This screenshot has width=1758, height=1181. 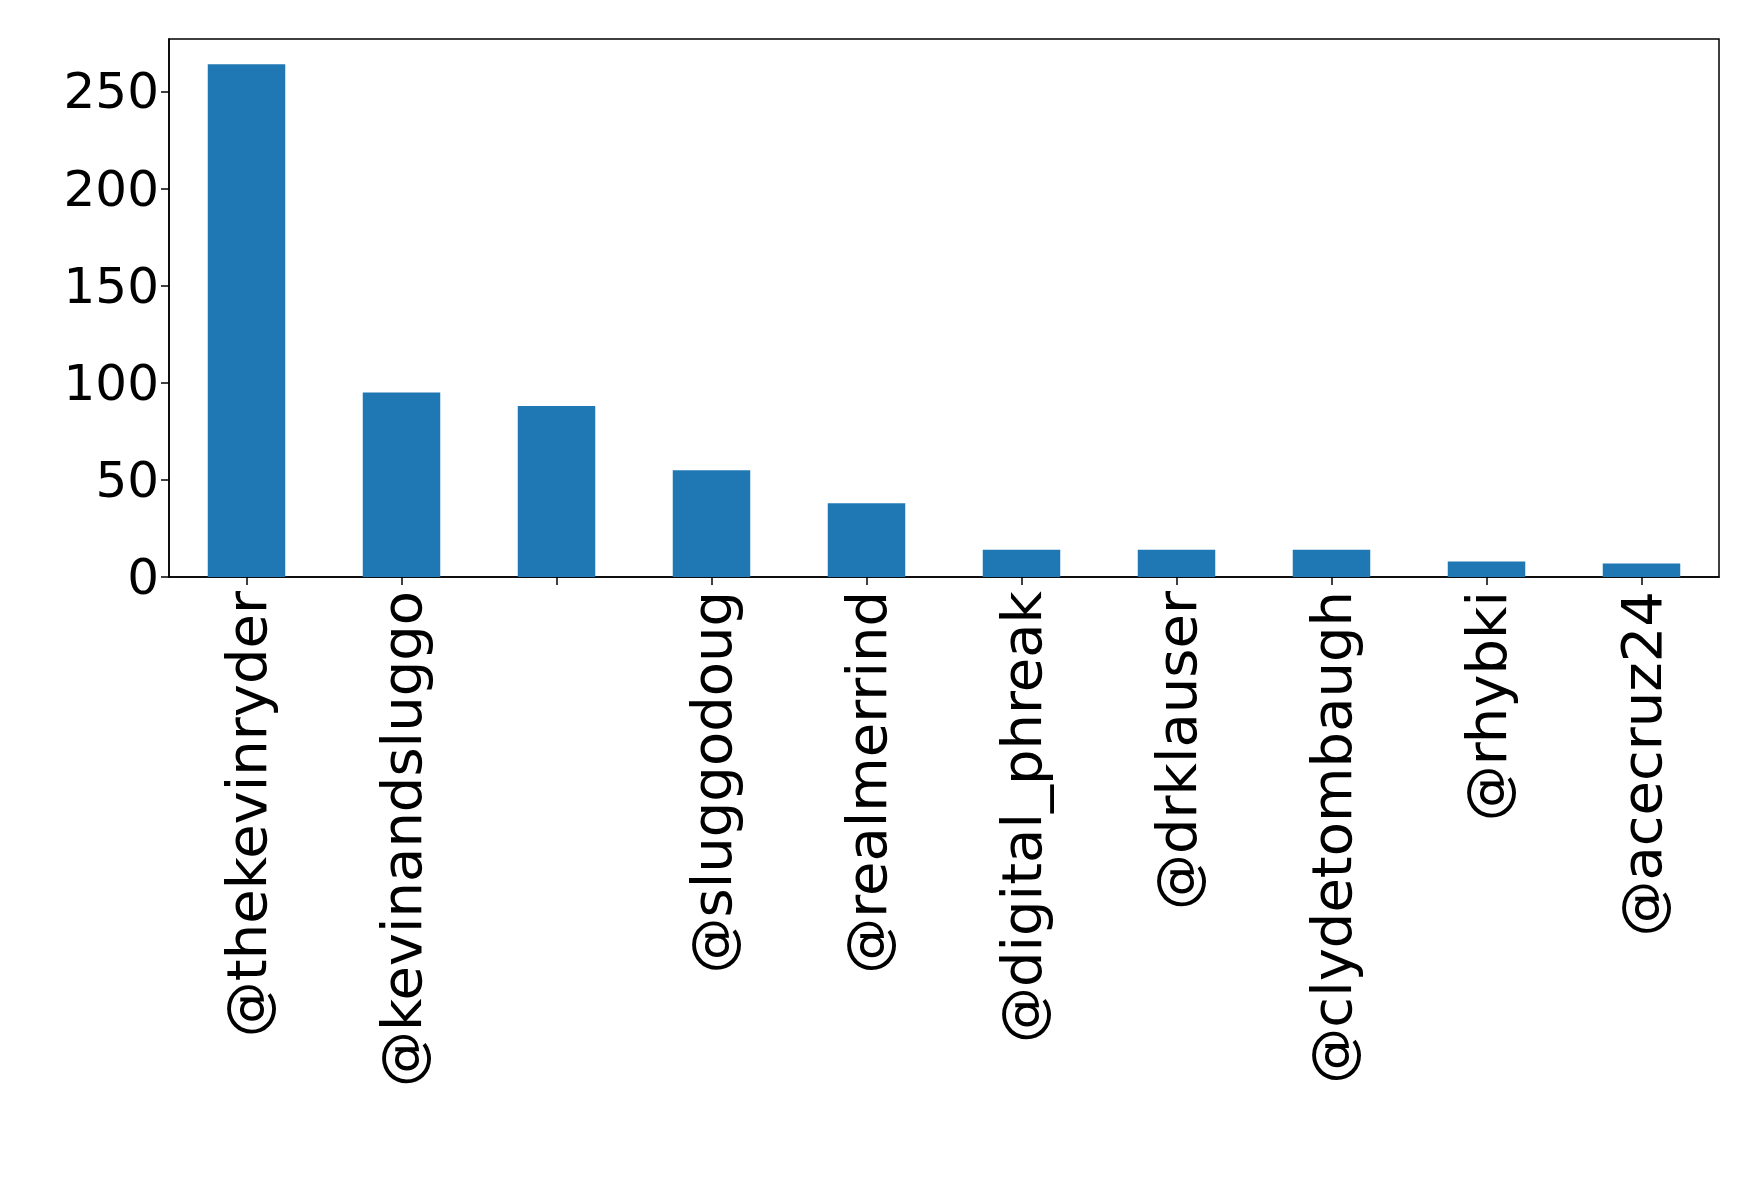 What do you see at coordinates (143, 577) in the screenshot?
I see `y-tick-label: 0` at bounding box center [143, 577].